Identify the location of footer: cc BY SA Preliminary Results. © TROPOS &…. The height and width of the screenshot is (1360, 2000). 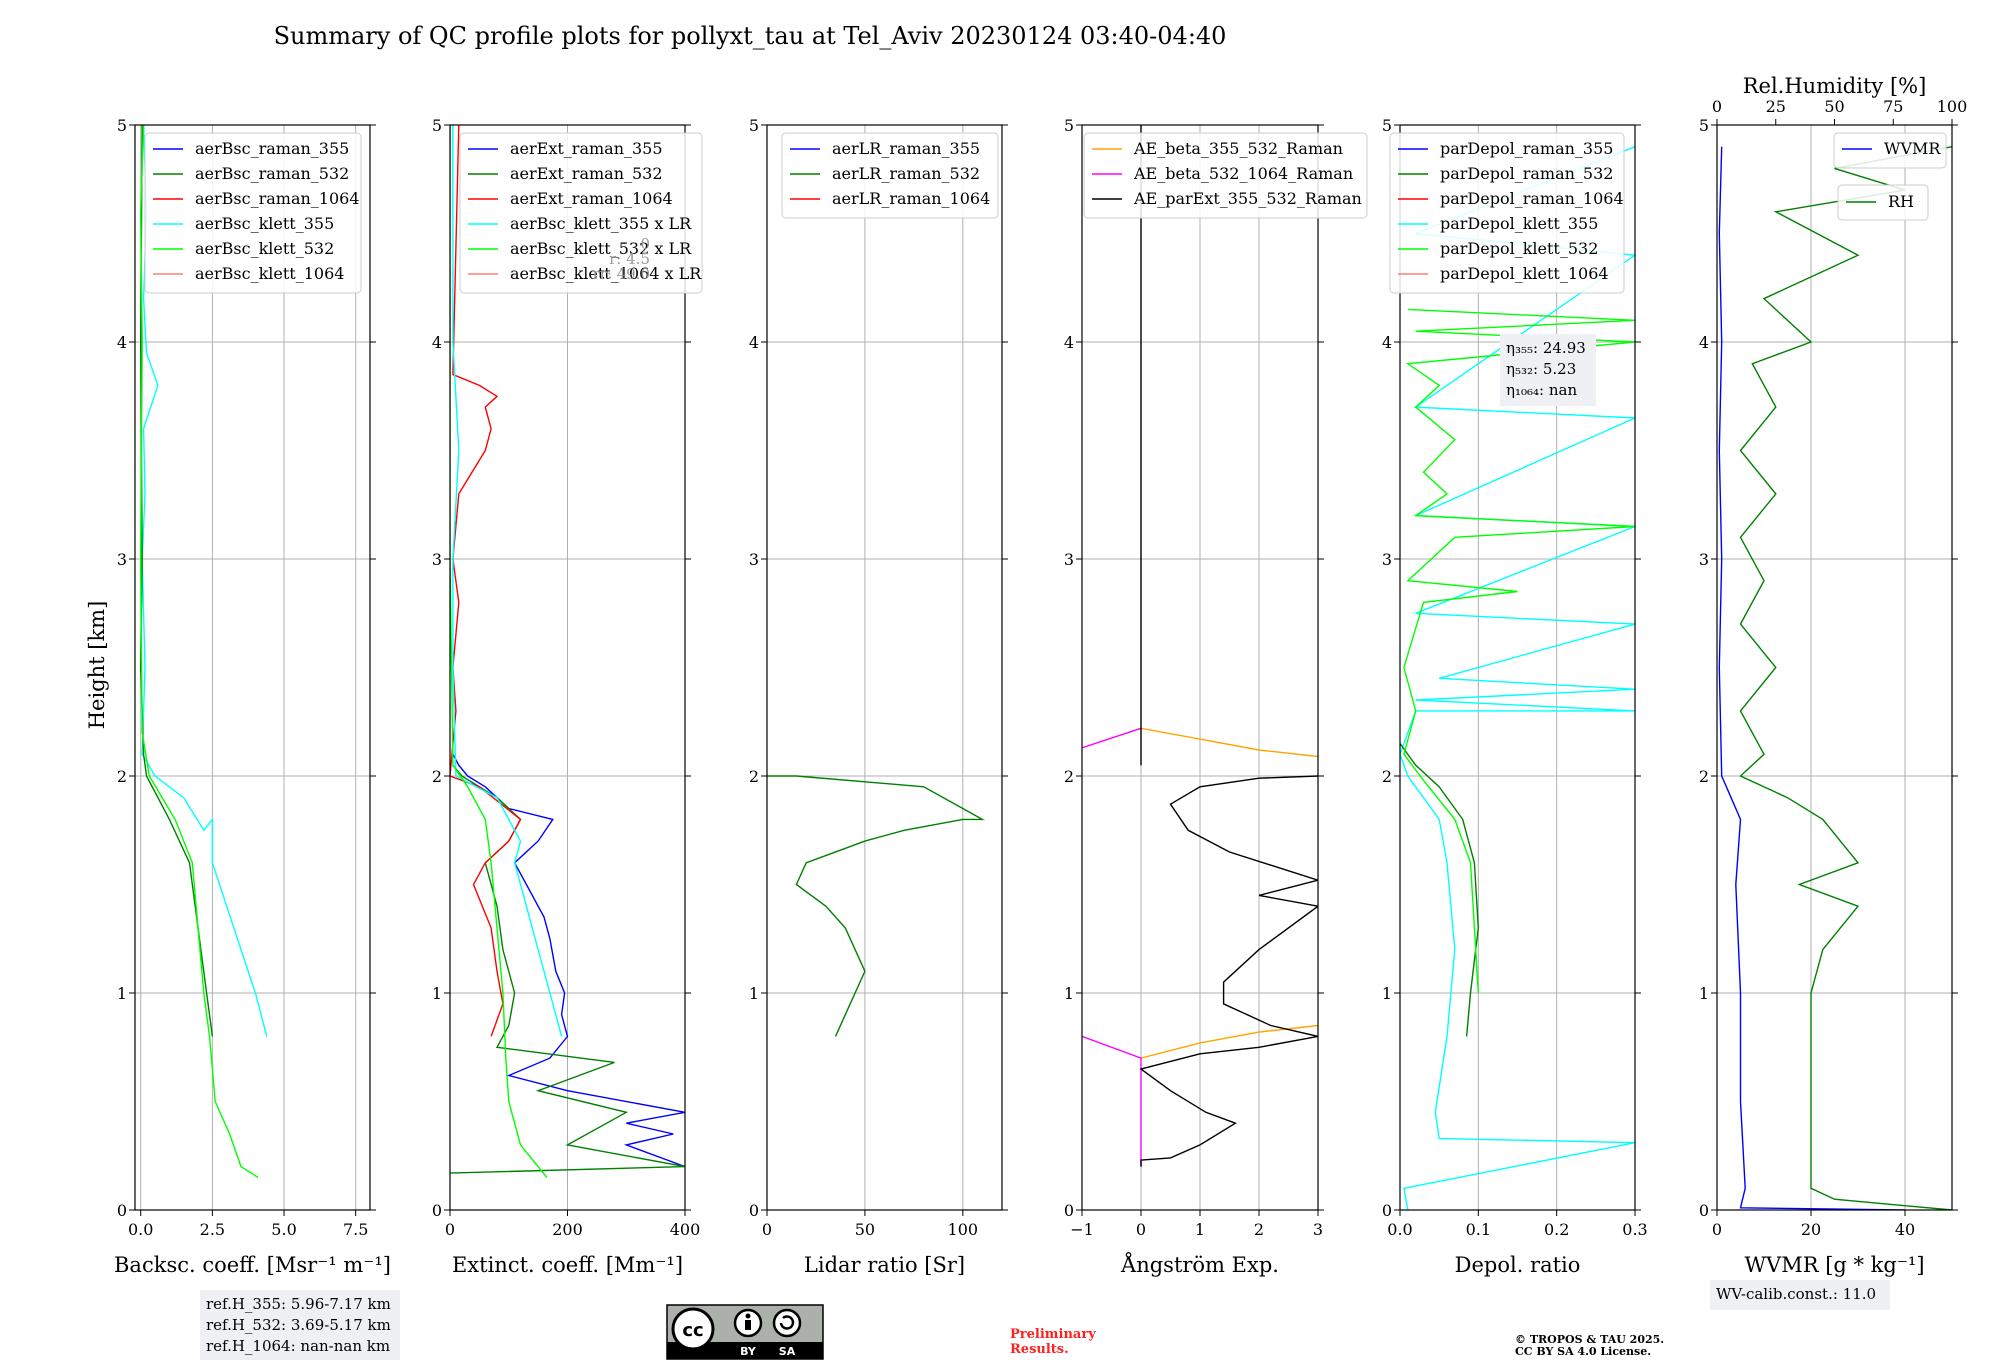
(1165, 1332).